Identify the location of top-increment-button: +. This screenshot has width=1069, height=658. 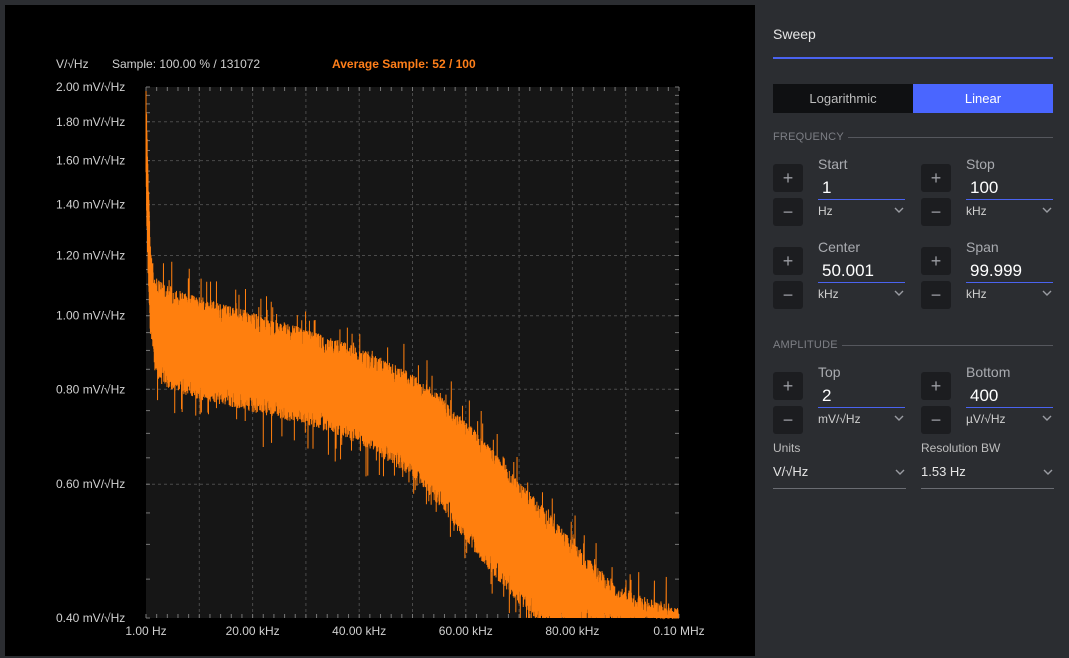
(788, 386).